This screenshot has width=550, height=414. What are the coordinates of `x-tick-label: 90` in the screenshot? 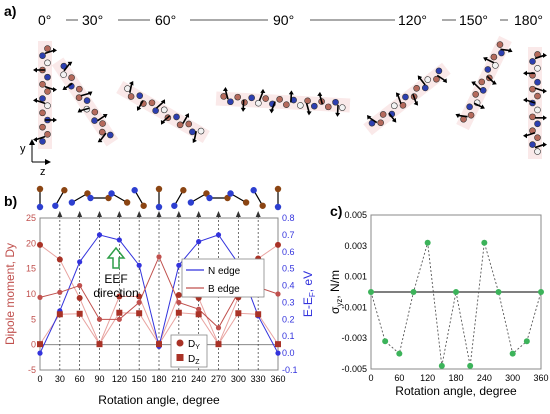 It's located at (99, 379).